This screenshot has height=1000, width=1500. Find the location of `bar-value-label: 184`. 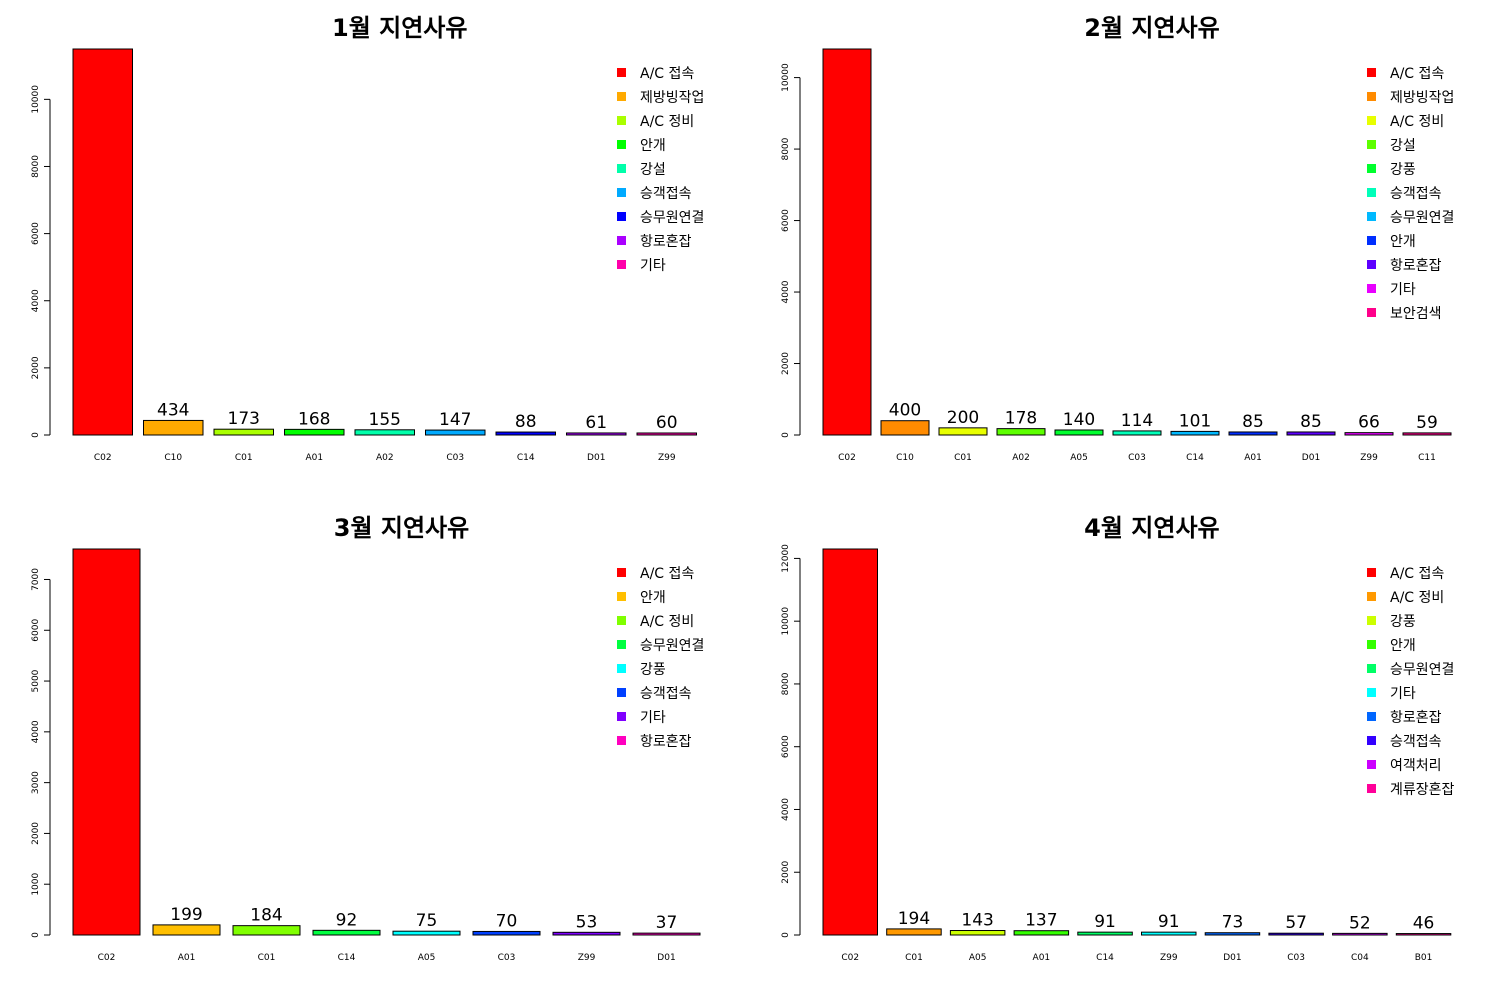

bar-value-label: 184 is located at coordinates (266, 916).